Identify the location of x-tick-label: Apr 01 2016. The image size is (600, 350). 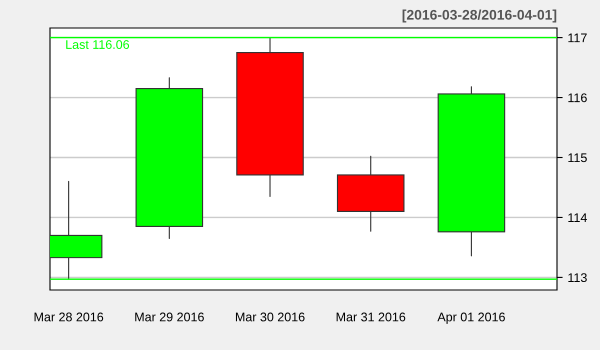
(471, 318).